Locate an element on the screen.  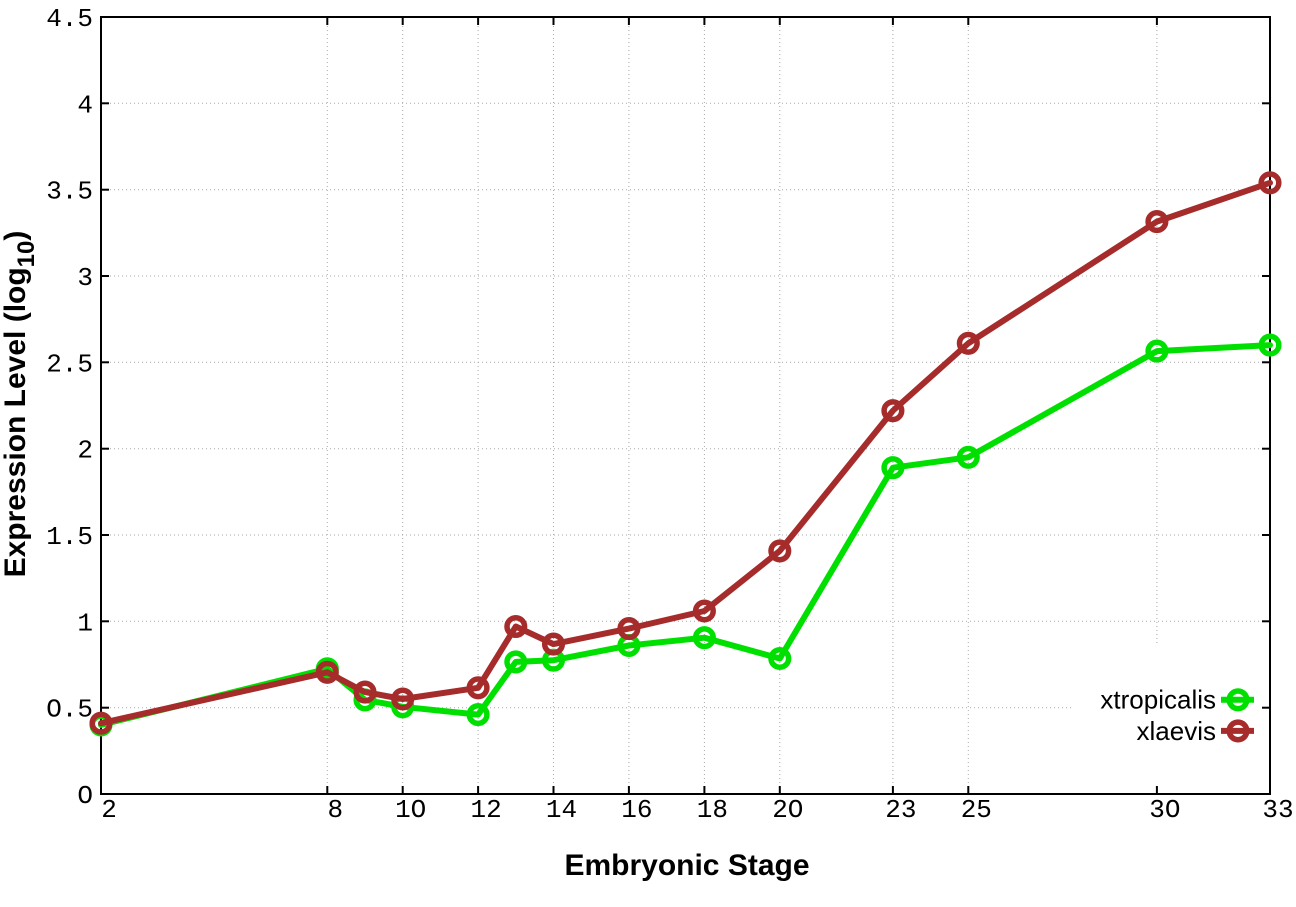
svg-text: xlaevis is located at coordinates (1176, 731).